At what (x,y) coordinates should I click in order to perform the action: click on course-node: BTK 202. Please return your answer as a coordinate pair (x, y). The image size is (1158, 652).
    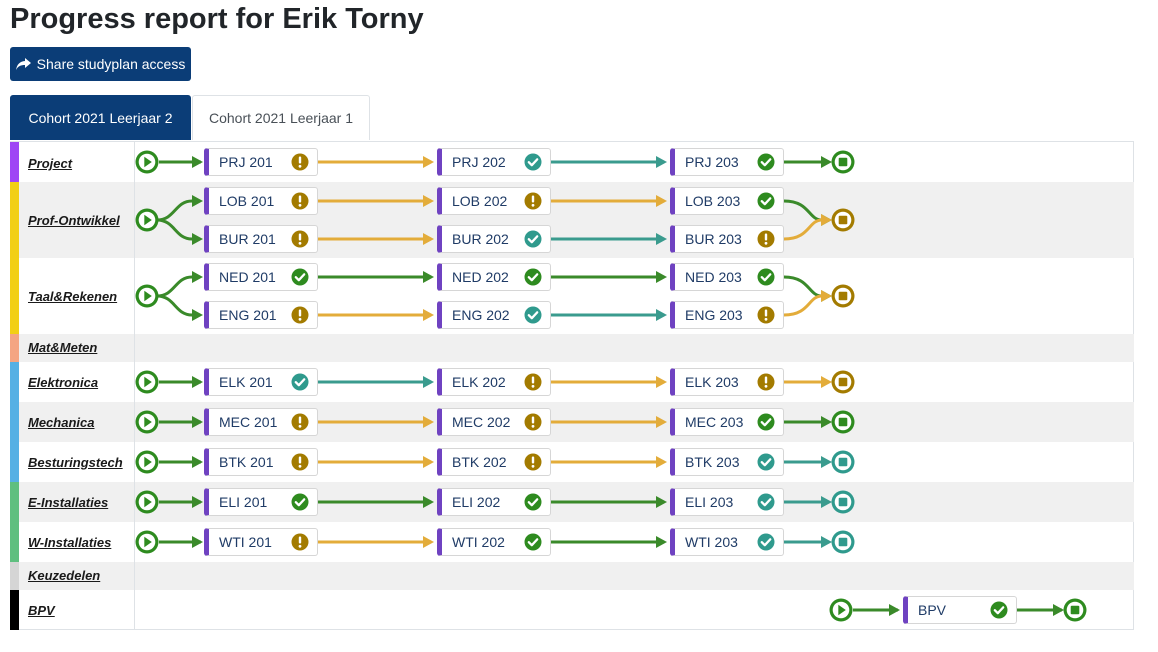
    Looking at the image, I should click on (494, 462).